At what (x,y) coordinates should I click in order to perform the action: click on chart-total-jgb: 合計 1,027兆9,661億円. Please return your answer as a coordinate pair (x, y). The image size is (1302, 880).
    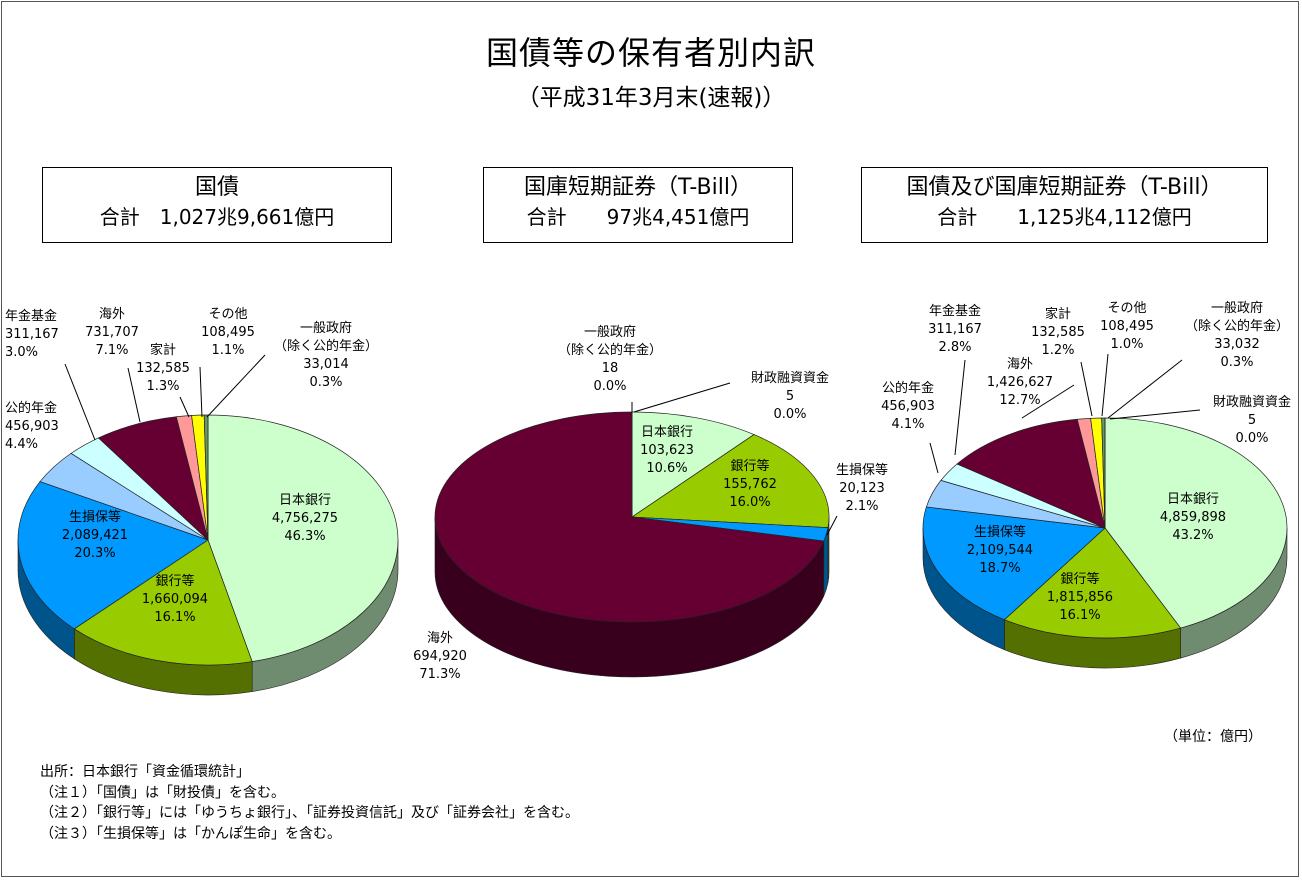
    Looking at the image, I should click on (217, 217).